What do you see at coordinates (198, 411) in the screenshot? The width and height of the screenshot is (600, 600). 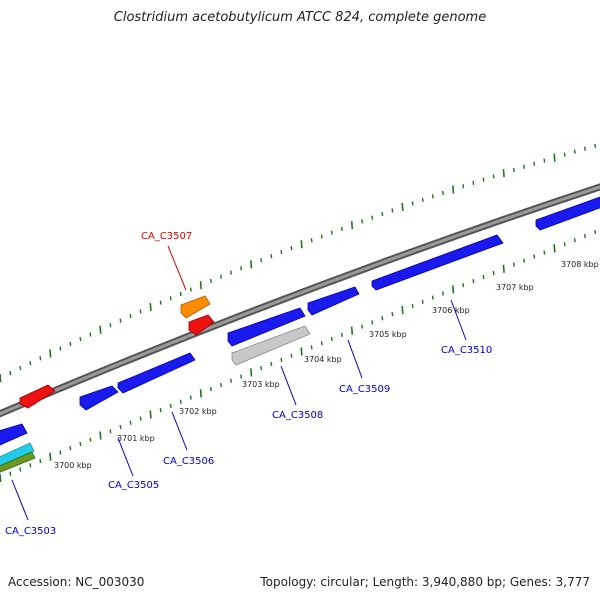 I see `tick-label: 3702 kbp` at bounding box center [198, 411].